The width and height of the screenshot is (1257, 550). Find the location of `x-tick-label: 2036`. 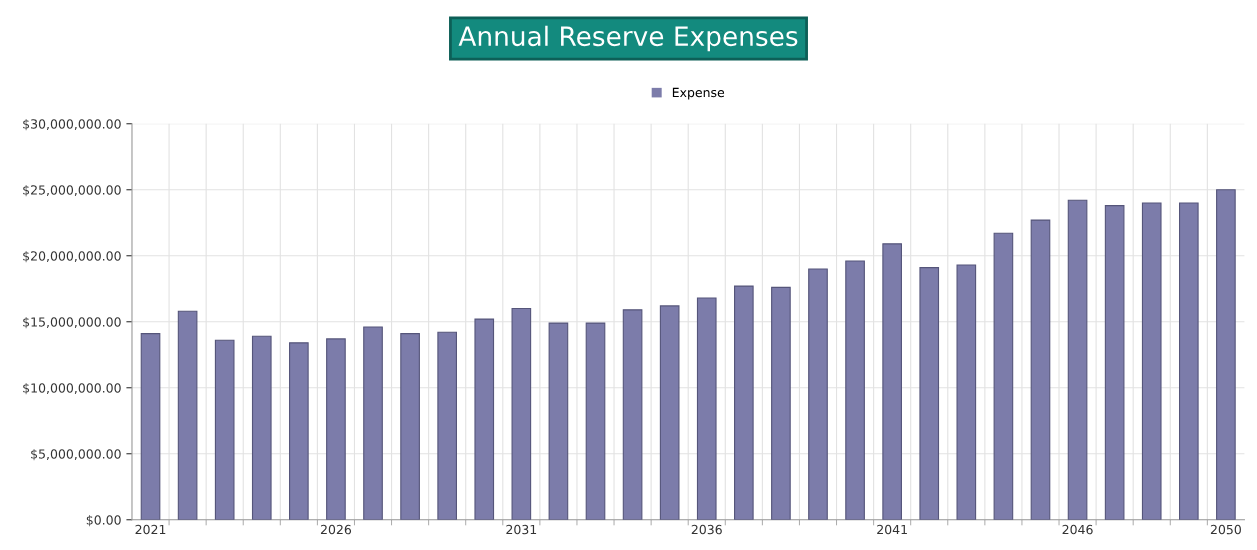

x-tick-label: 2036 is located at coordinates (706, 529).